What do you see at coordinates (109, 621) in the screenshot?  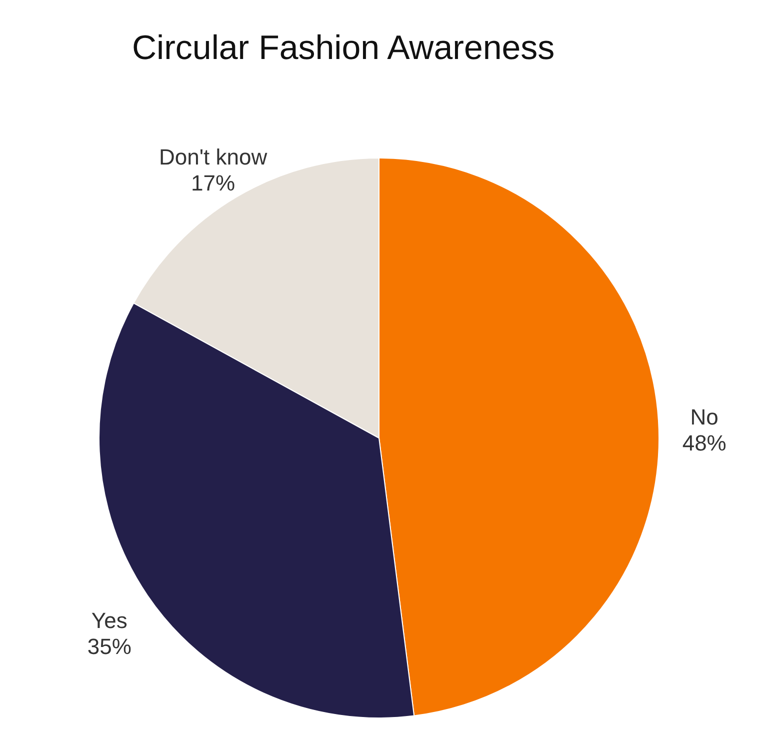 I see `slice-label: Yes` at bounding box center [109, 621].